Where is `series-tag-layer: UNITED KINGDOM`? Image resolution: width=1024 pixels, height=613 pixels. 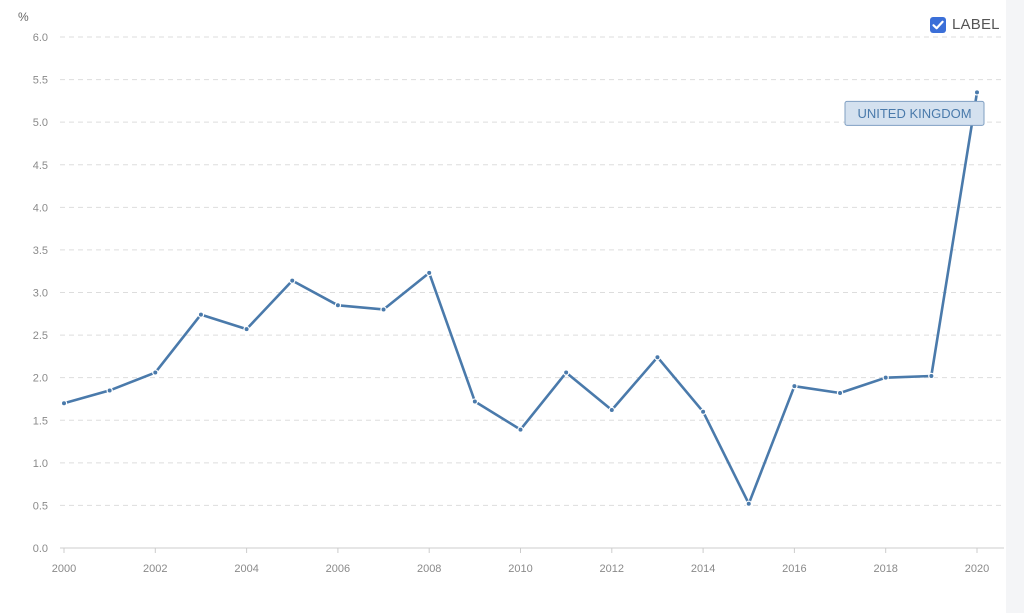
series-tag-layer: UNITED KINGDOM is located at coordinates (914, 113).